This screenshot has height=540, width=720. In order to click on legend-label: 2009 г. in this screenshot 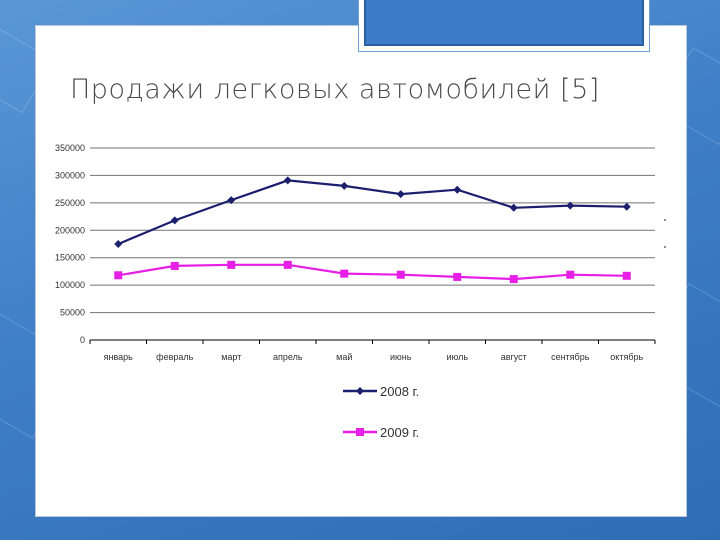, I will do `click(399, 432)`.